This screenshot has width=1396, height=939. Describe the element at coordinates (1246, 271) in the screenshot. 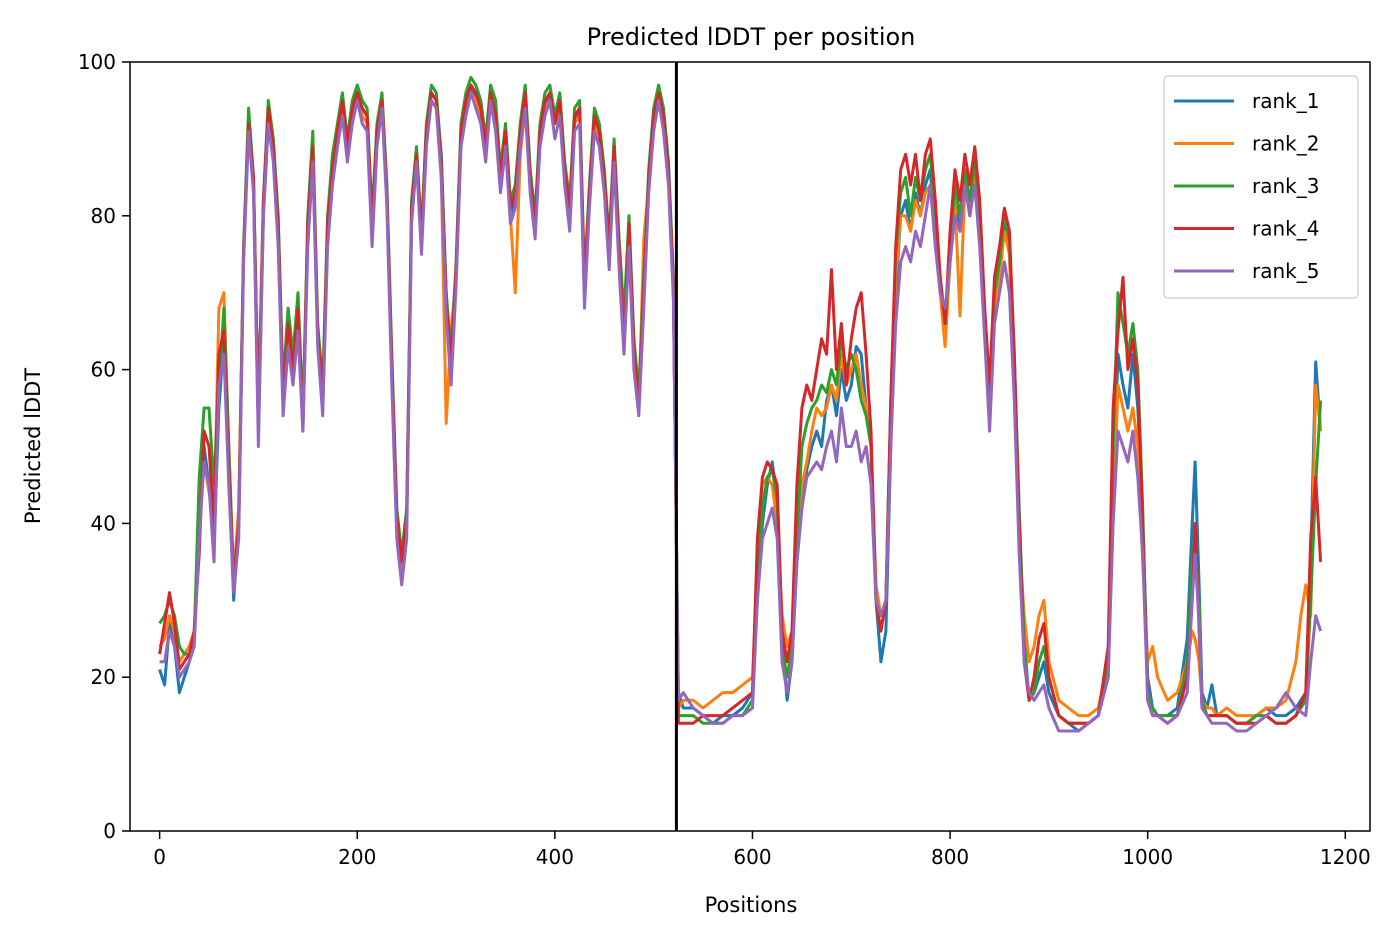

I see `legend-entry-rank-5: rank_5` at that location.